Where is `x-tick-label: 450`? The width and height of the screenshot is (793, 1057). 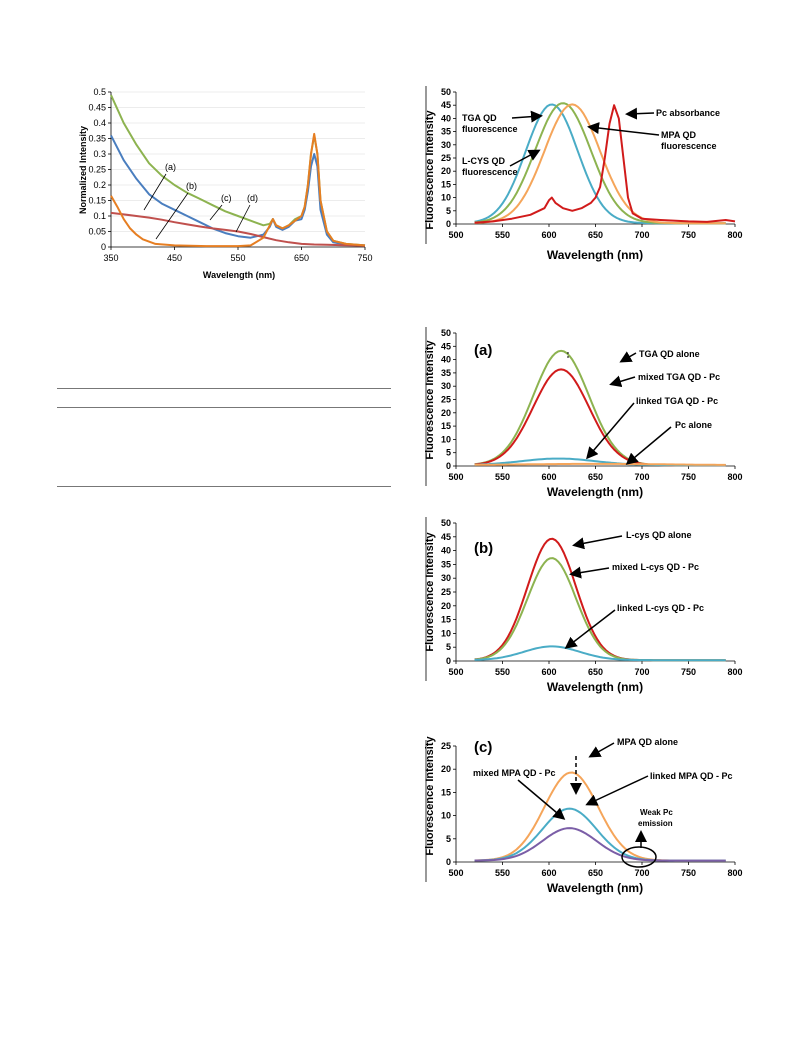 x-tick-label: 450 is located at coordinates (174, 258).